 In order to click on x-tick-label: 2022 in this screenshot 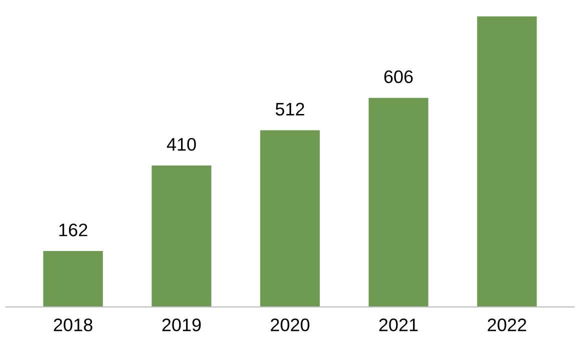, I will do `click(507, 325)`.